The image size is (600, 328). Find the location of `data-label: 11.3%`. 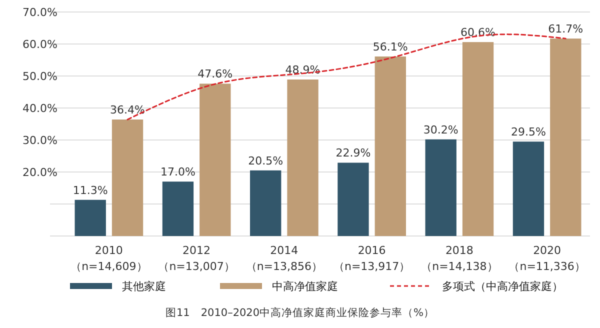

data-label: 11.3% is located at coordinates (90, 190).